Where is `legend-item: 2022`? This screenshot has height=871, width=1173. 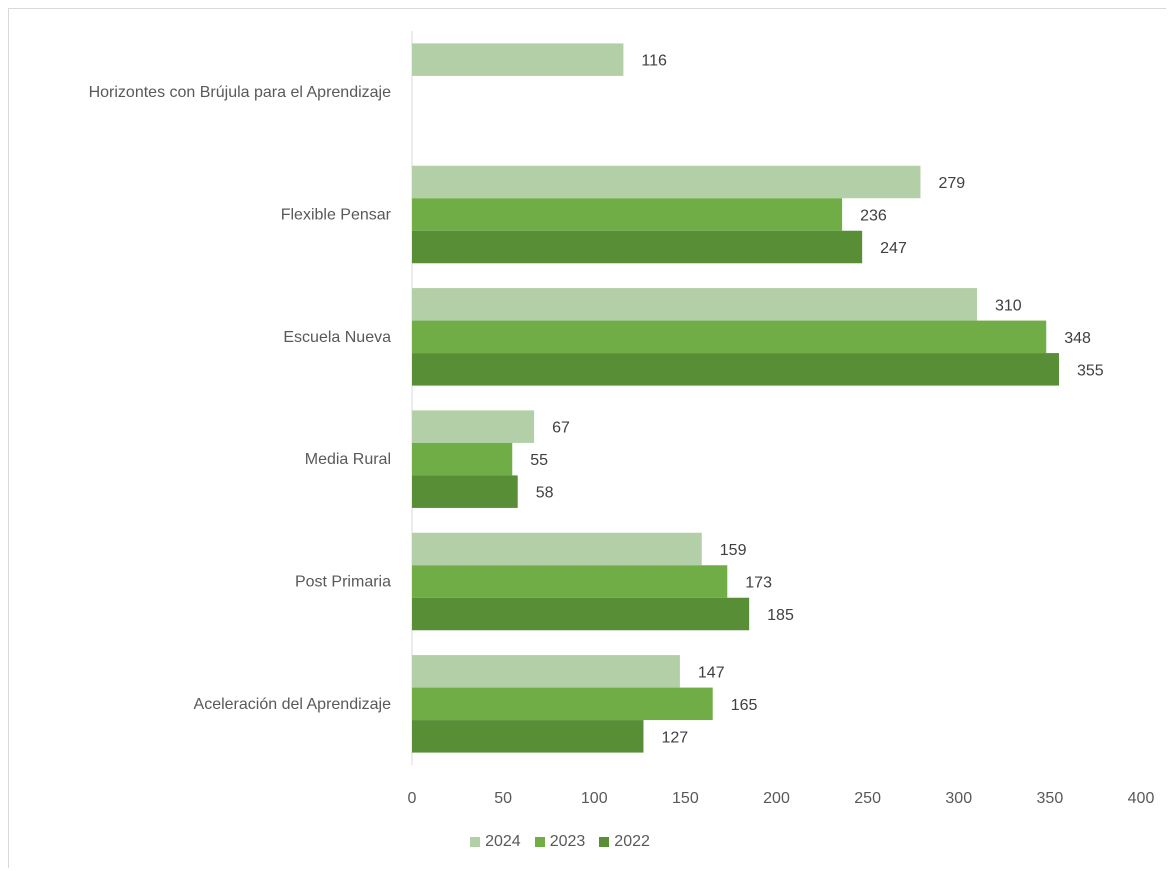 legend-item: 2022 is located at coordinates (624, 842).